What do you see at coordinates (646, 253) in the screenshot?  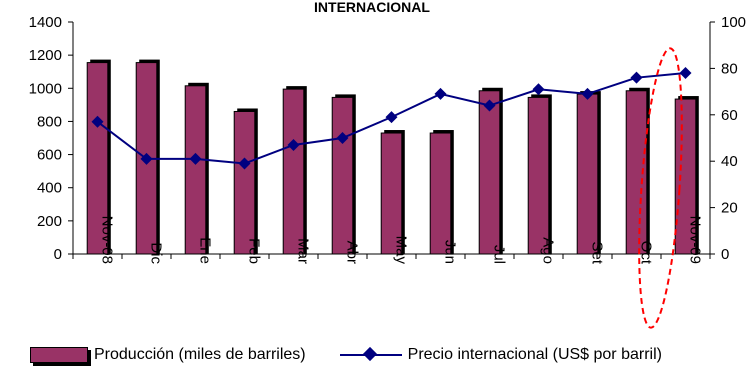 I see `category-label: Oct` at bounding box center [646, 253].